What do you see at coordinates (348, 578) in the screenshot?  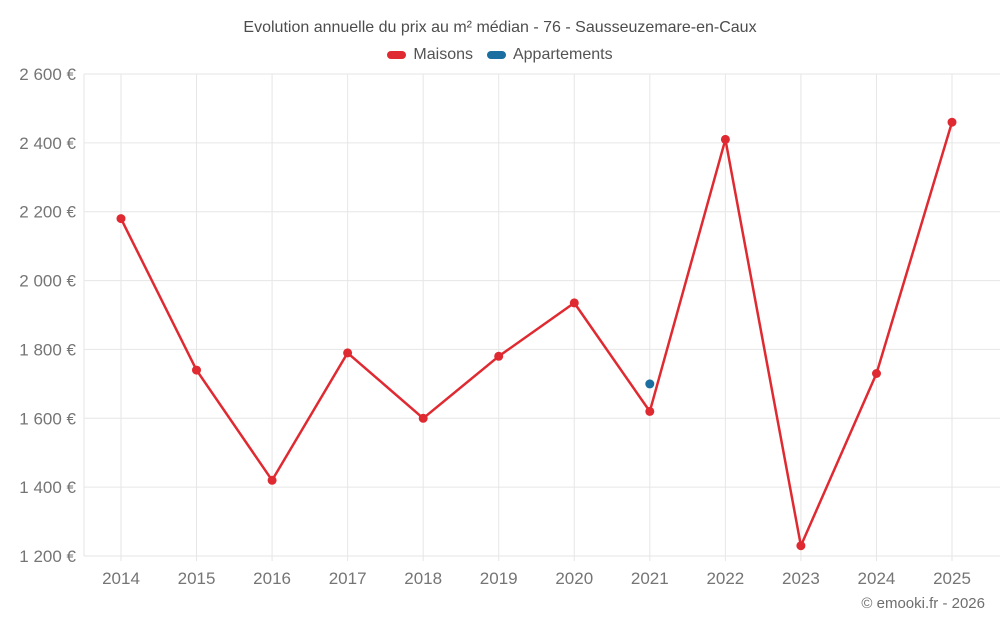 I see `x-axis-tick-label: 2017` at bounding box center [348, 578].